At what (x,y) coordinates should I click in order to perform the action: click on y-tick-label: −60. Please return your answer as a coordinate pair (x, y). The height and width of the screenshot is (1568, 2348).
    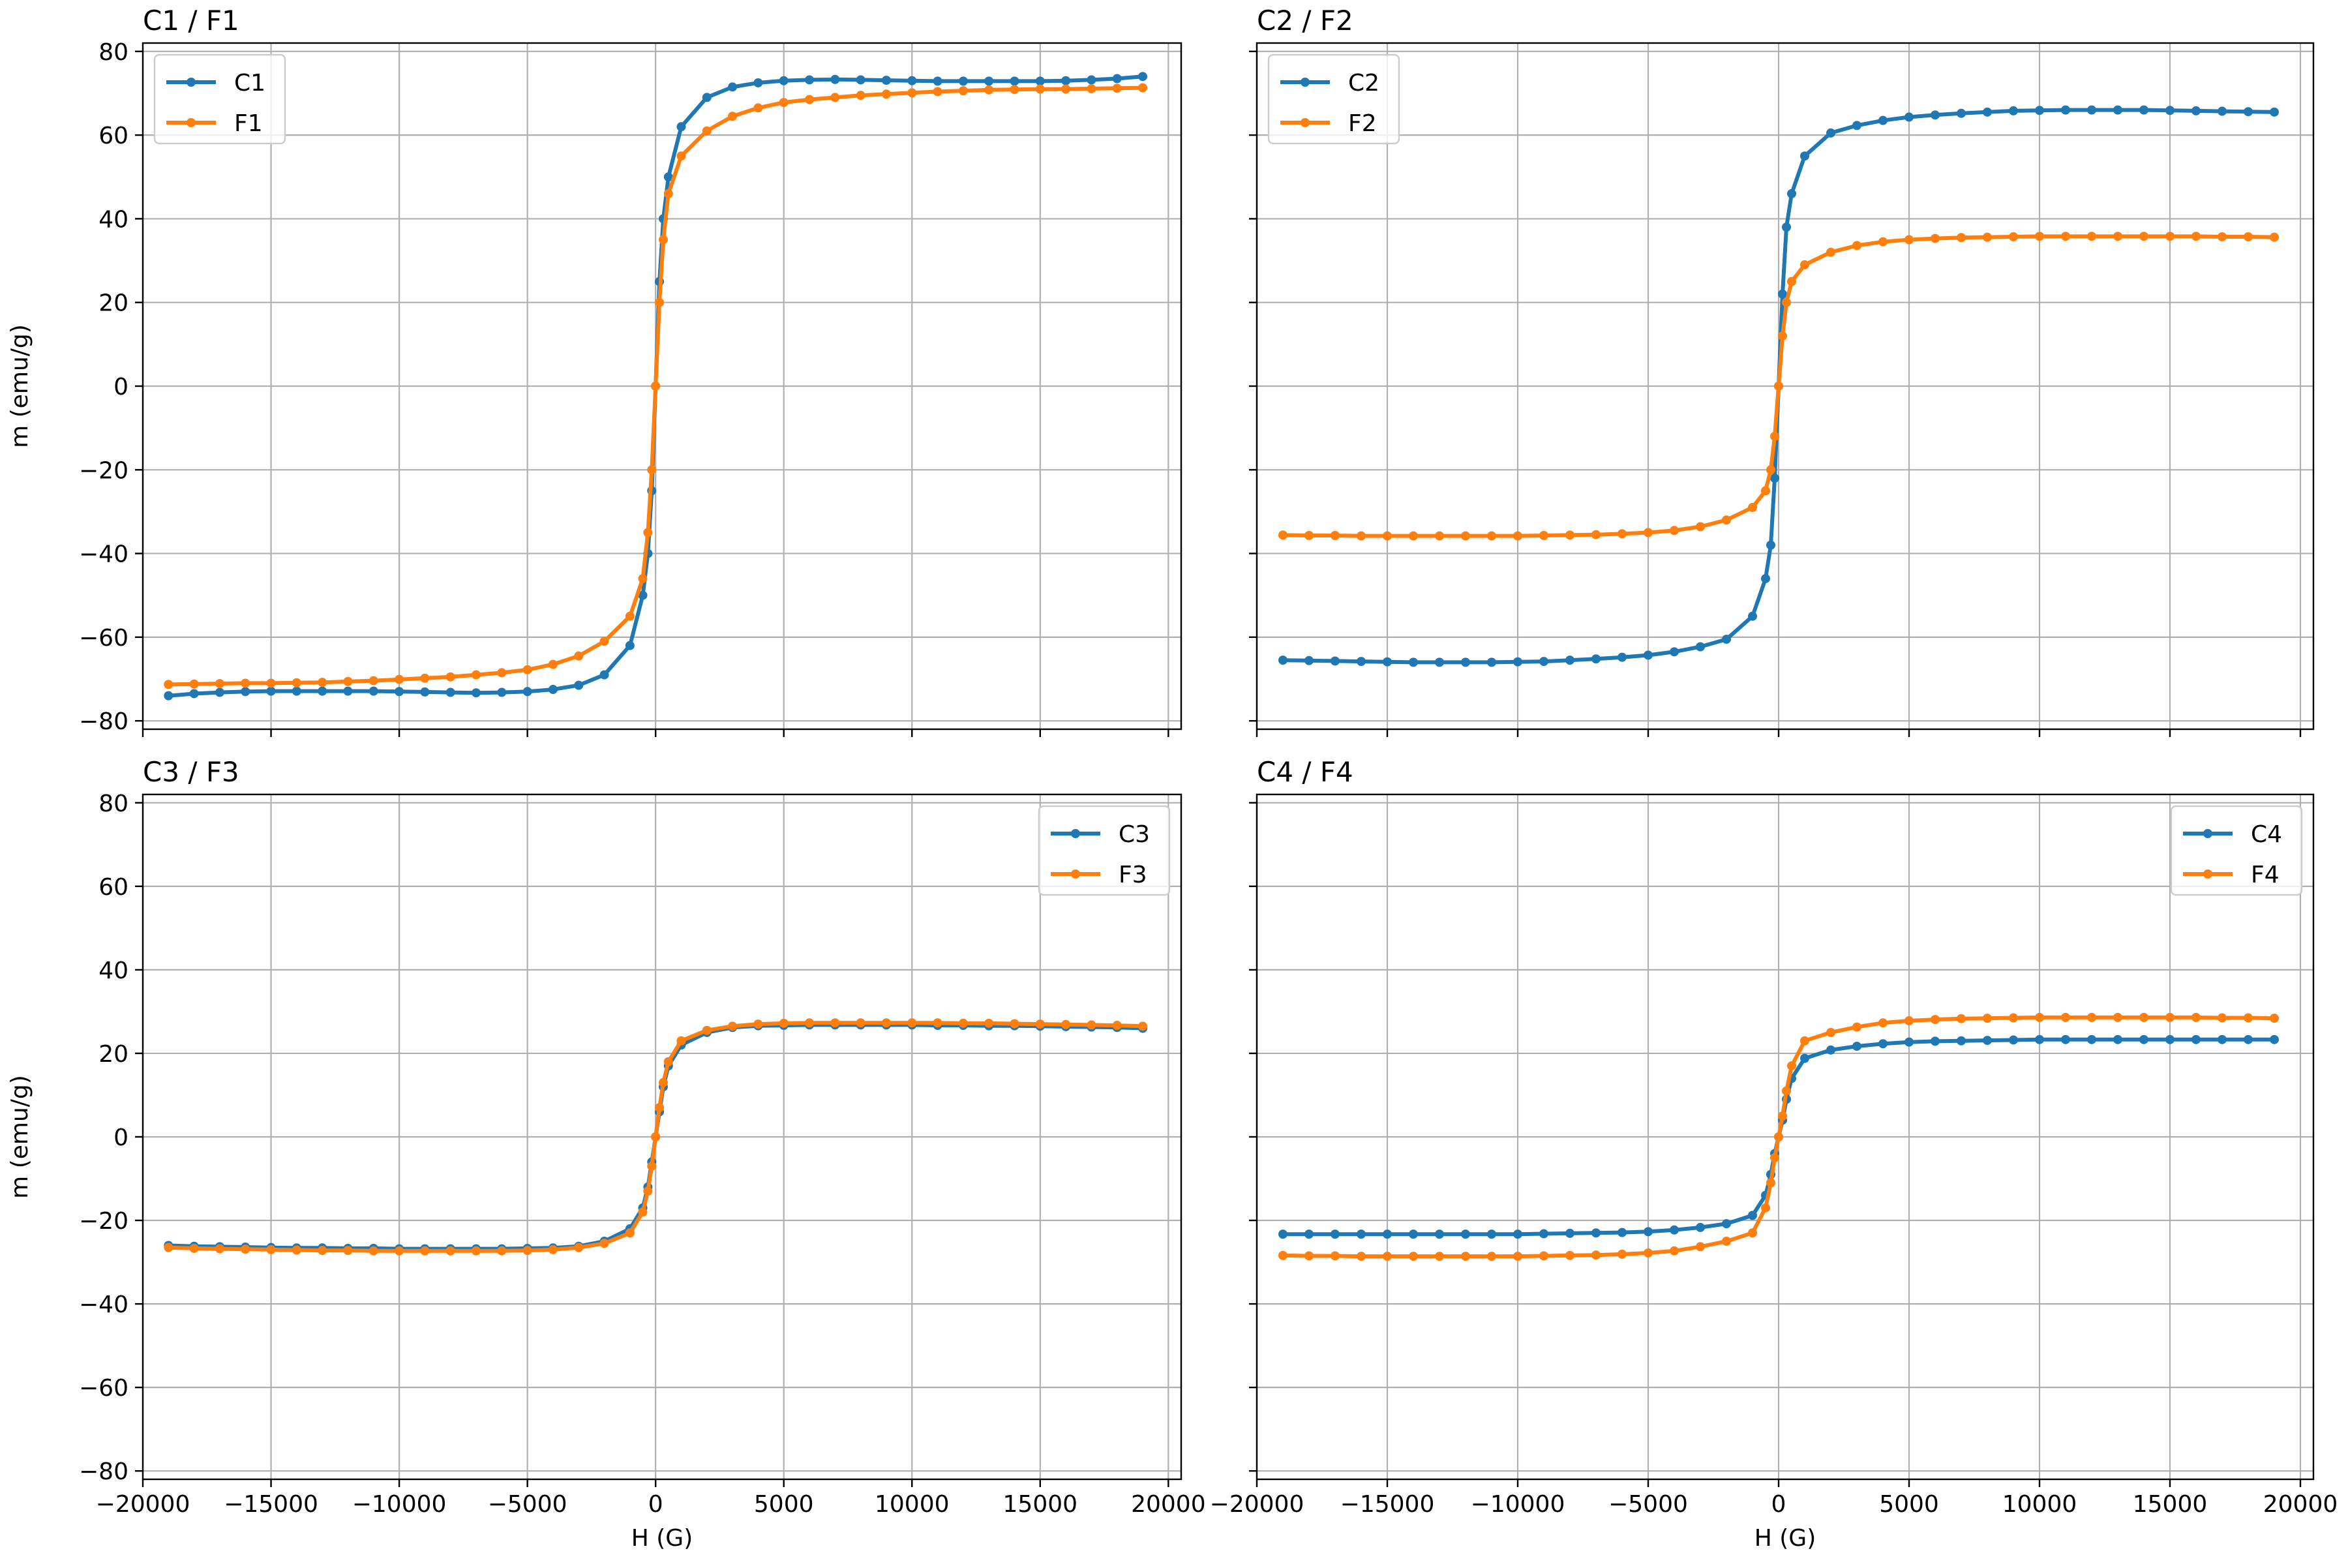
    Looking at the image, I should click on (104, 1388).